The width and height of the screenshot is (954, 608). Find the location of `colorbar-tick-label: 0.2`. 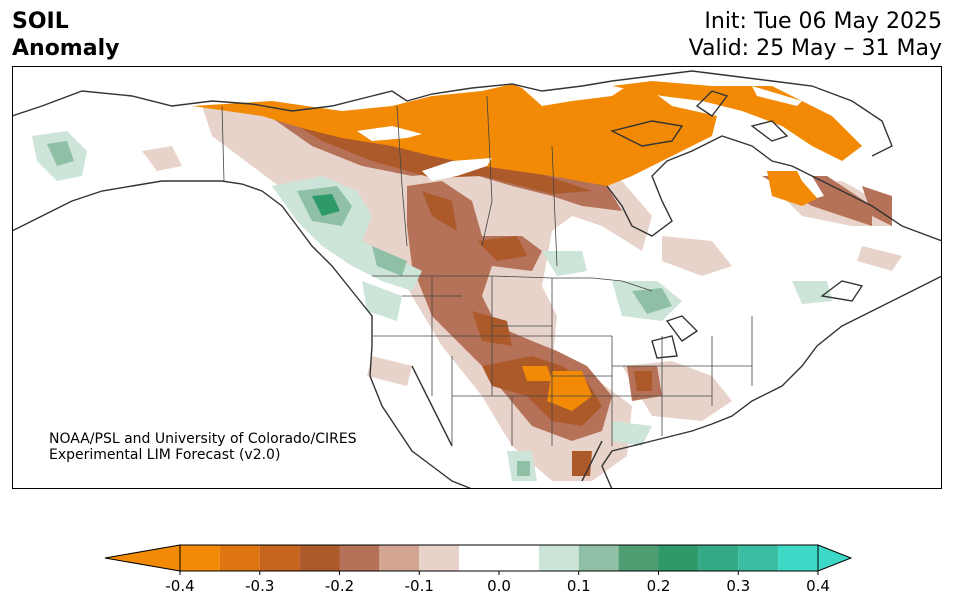

colorbar-tick-label: 0.2 is located at coordinates (658, 586).